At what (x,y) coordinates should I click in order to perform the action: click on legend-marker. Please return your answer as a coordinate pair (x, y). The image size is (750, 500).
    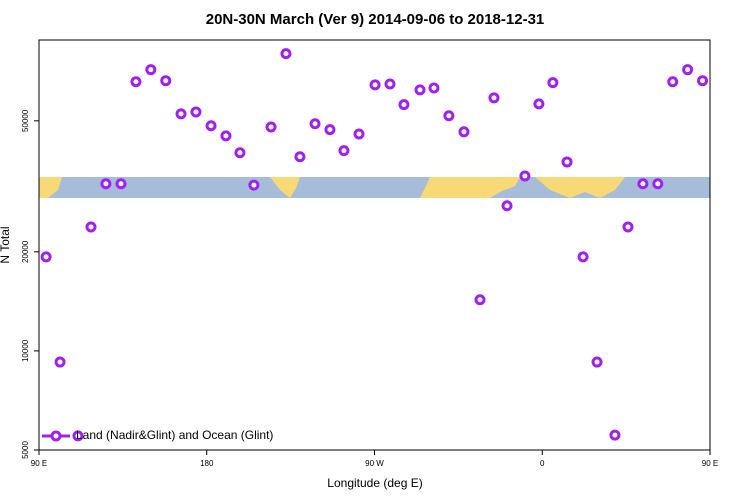
    Looking at the image, I should click on (56, 436).